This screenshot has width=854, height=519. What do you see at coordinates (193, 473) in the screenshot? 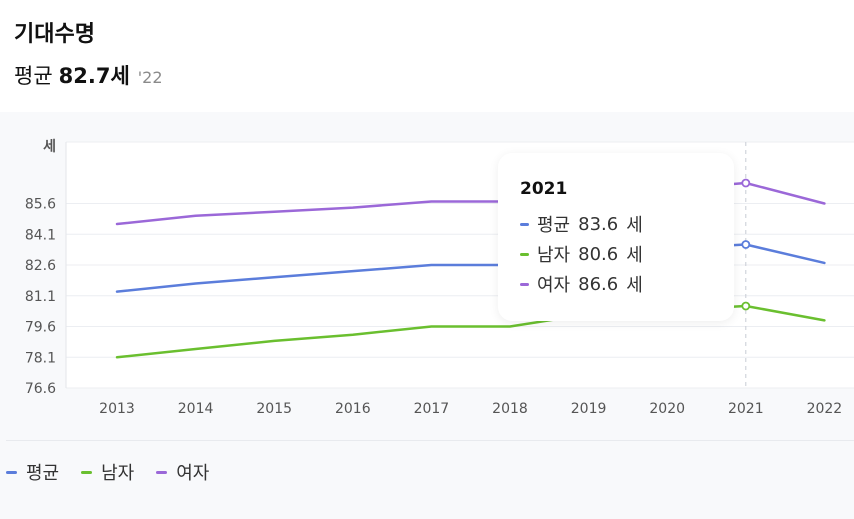
I see `legend-label: 여자` at bounding box center [193, 473].